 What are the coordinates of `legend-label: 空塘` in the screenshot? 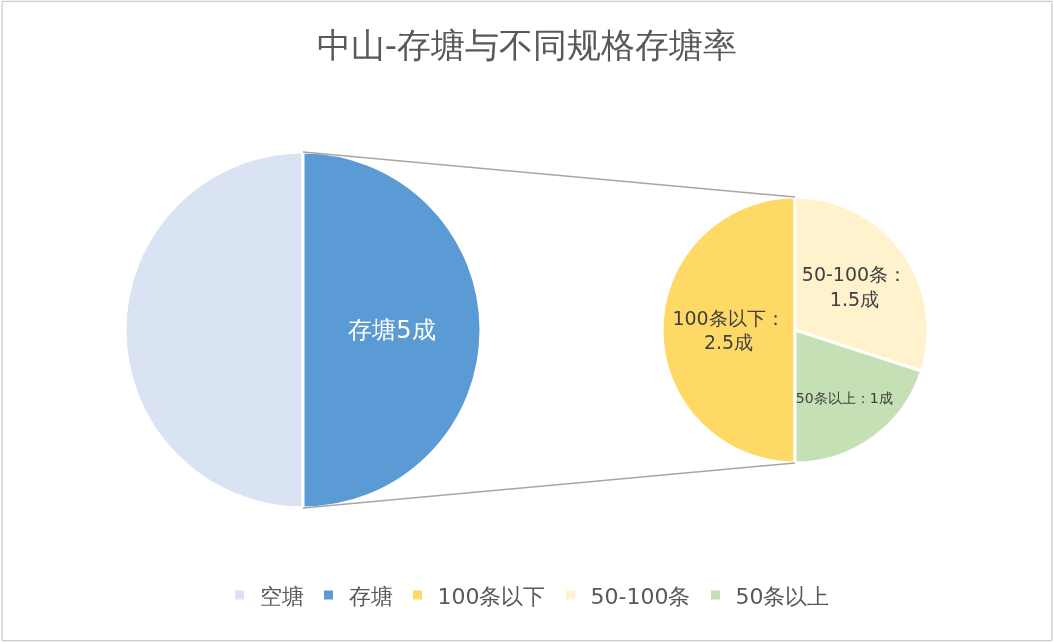 It's located at (281, 596).